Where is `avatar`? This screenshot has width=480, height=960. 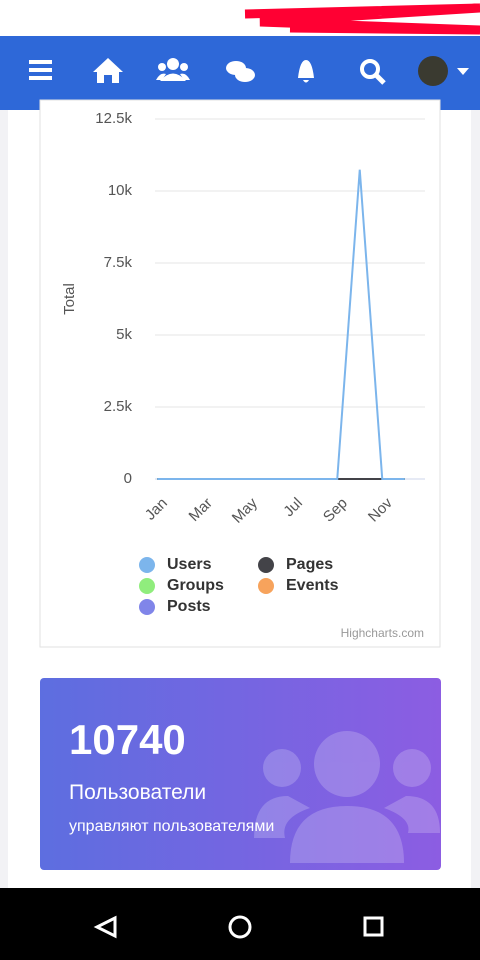
avatar is located at coordinates (433, 71).